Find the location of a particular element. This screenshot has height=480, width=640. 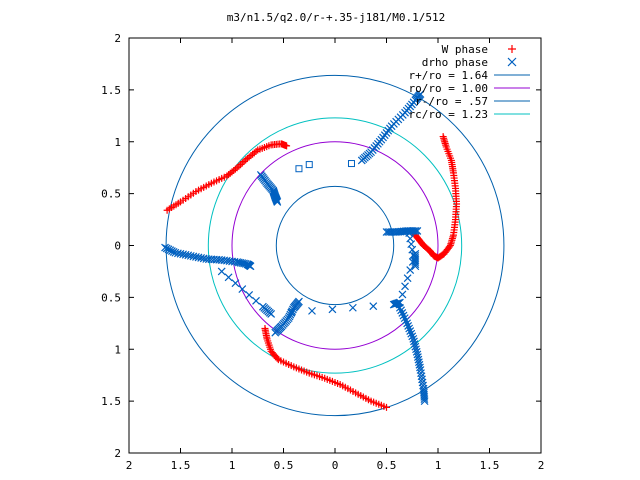

x-tick-label-1: 1.5 is located at coordinates (181, 465).